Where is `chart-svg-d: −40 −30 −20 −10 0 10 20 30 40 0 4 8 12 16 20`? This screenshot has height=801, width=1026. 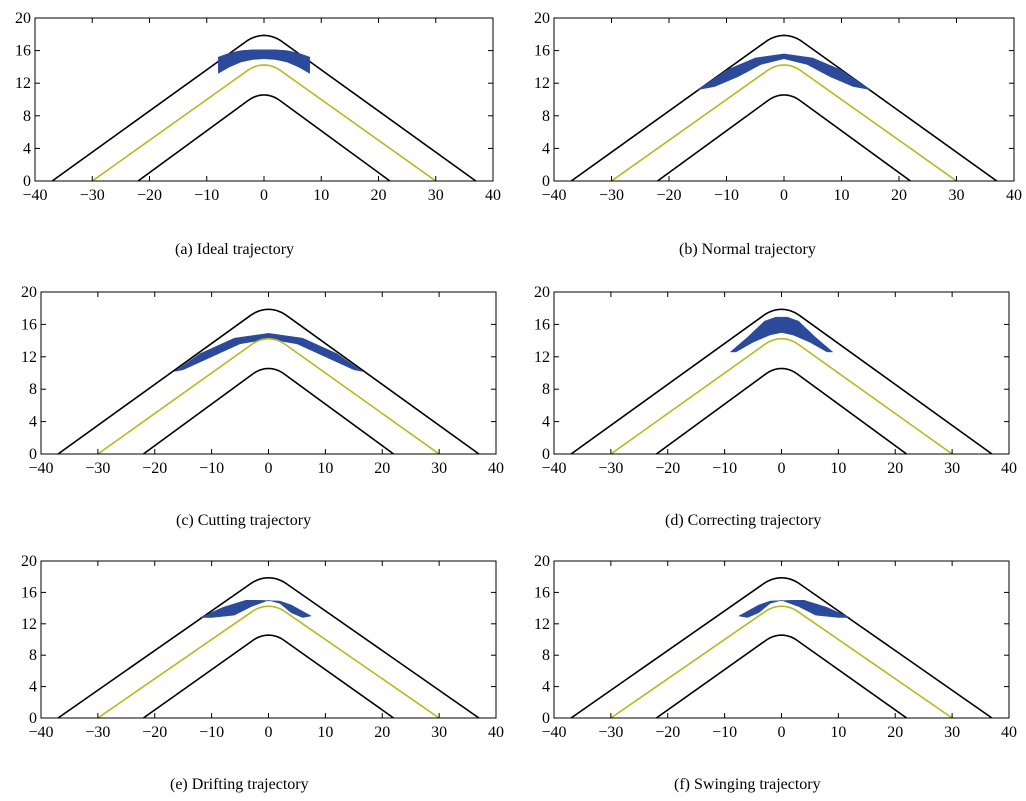
chart-svg-d: −40 −30 −20 −10 0 10 20 30 40 0 4 8 12 16 20 is located at coordinates (775, 380).